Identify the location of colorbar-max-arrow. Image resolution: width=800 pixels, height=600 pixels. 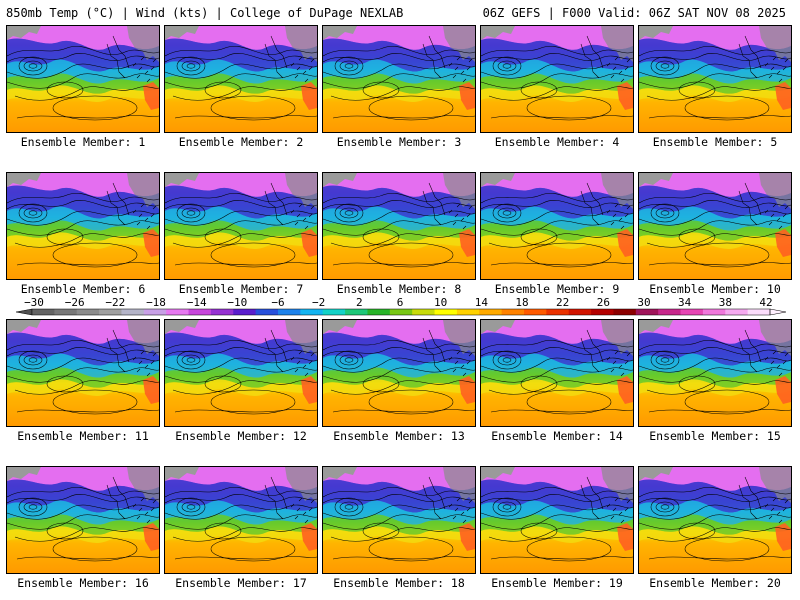
(778, 312).